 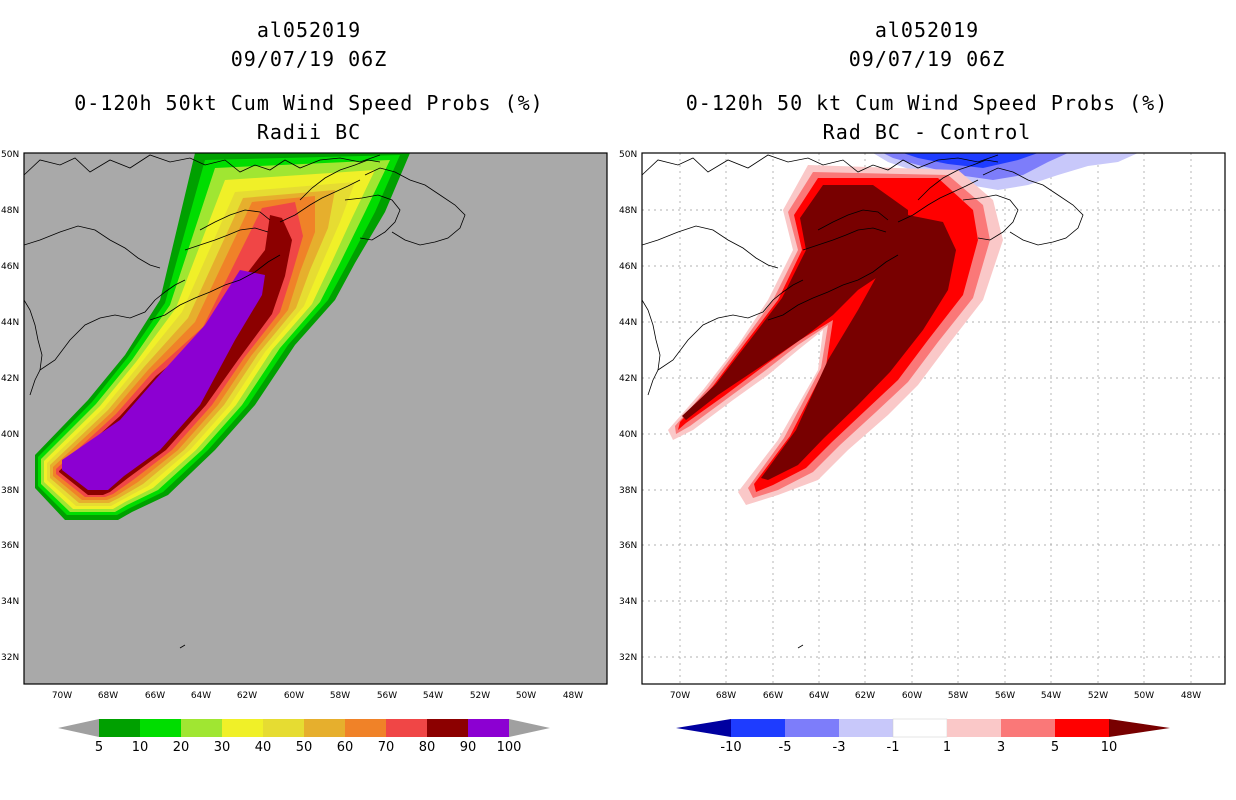 I want to click on plot-subtitle: Radii BC, so click(x=309, y=132).